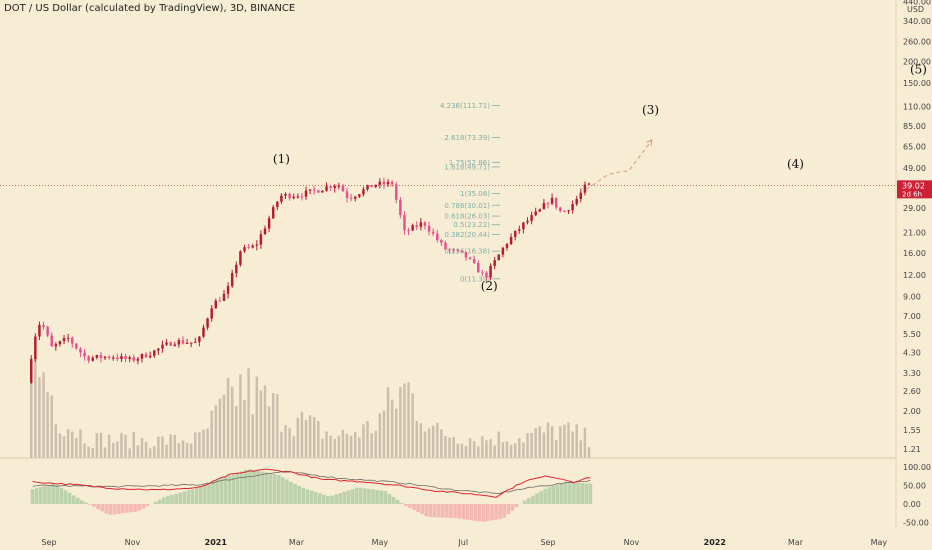 The height and width of the screenshot is (550, 932). I want to click on fib-label: 0(11.39), so click(475, 279).